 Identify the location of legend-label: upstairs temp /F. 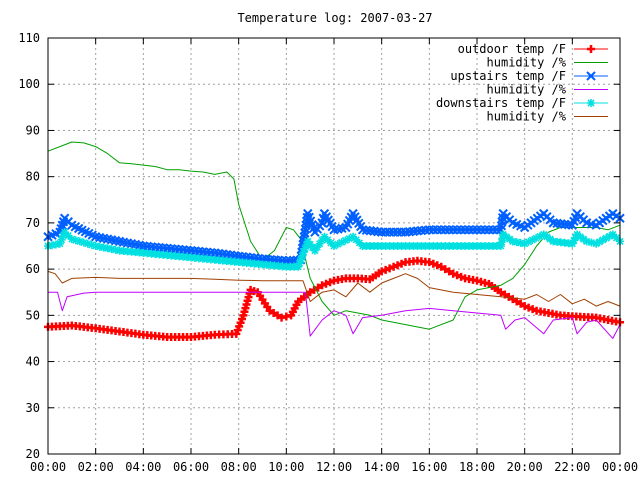
(508, 76).